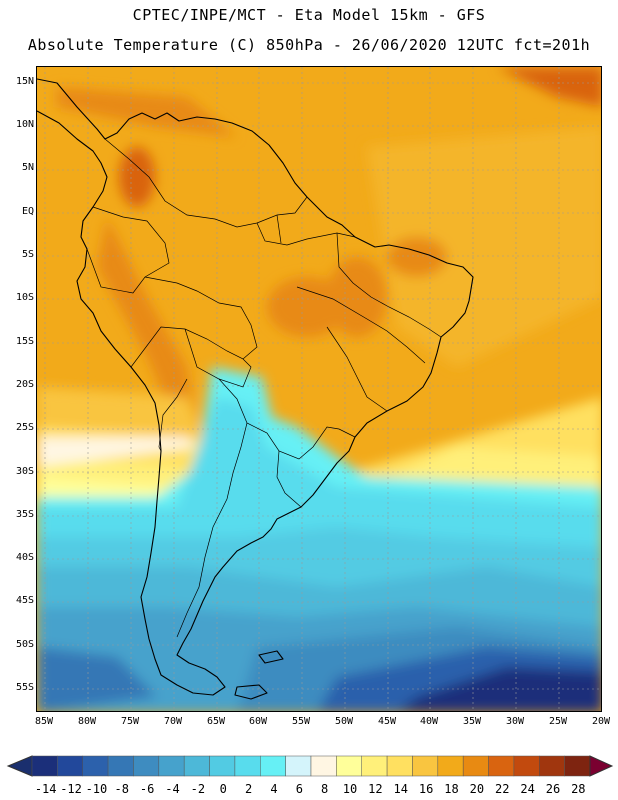 This screenshot has height=800, width=618. What do you see at coordinates (24, 384) in the screenshot?
I see `lat-label: 20S` at bounding box center [24, 384].